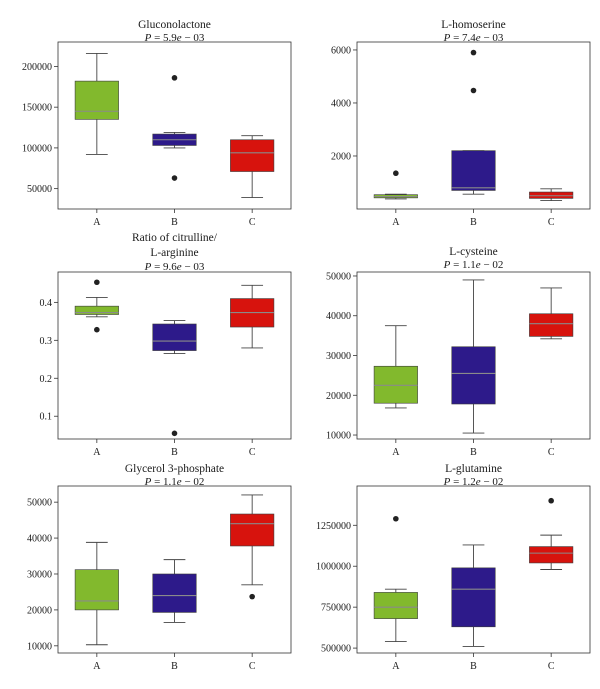  What do you see at coordinates (174, 38) in the screenshot?
I see `panel-subtitle: P = 5.9e − 03` at bounding box center [174, 38].